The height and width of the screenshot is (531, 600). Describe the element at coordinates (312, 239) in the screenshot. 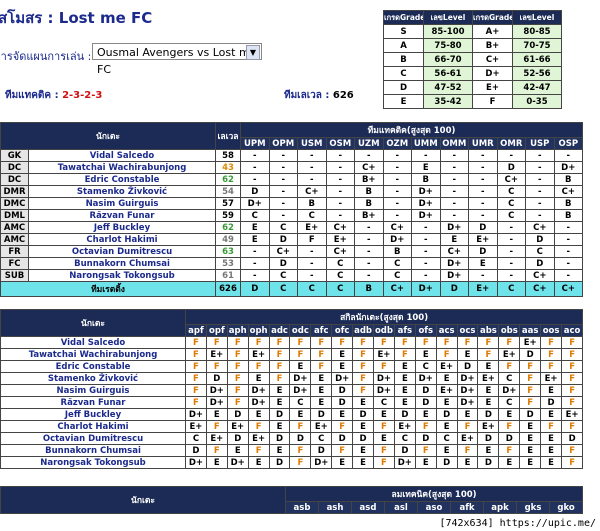

I see `grade-cell: F` at that location.